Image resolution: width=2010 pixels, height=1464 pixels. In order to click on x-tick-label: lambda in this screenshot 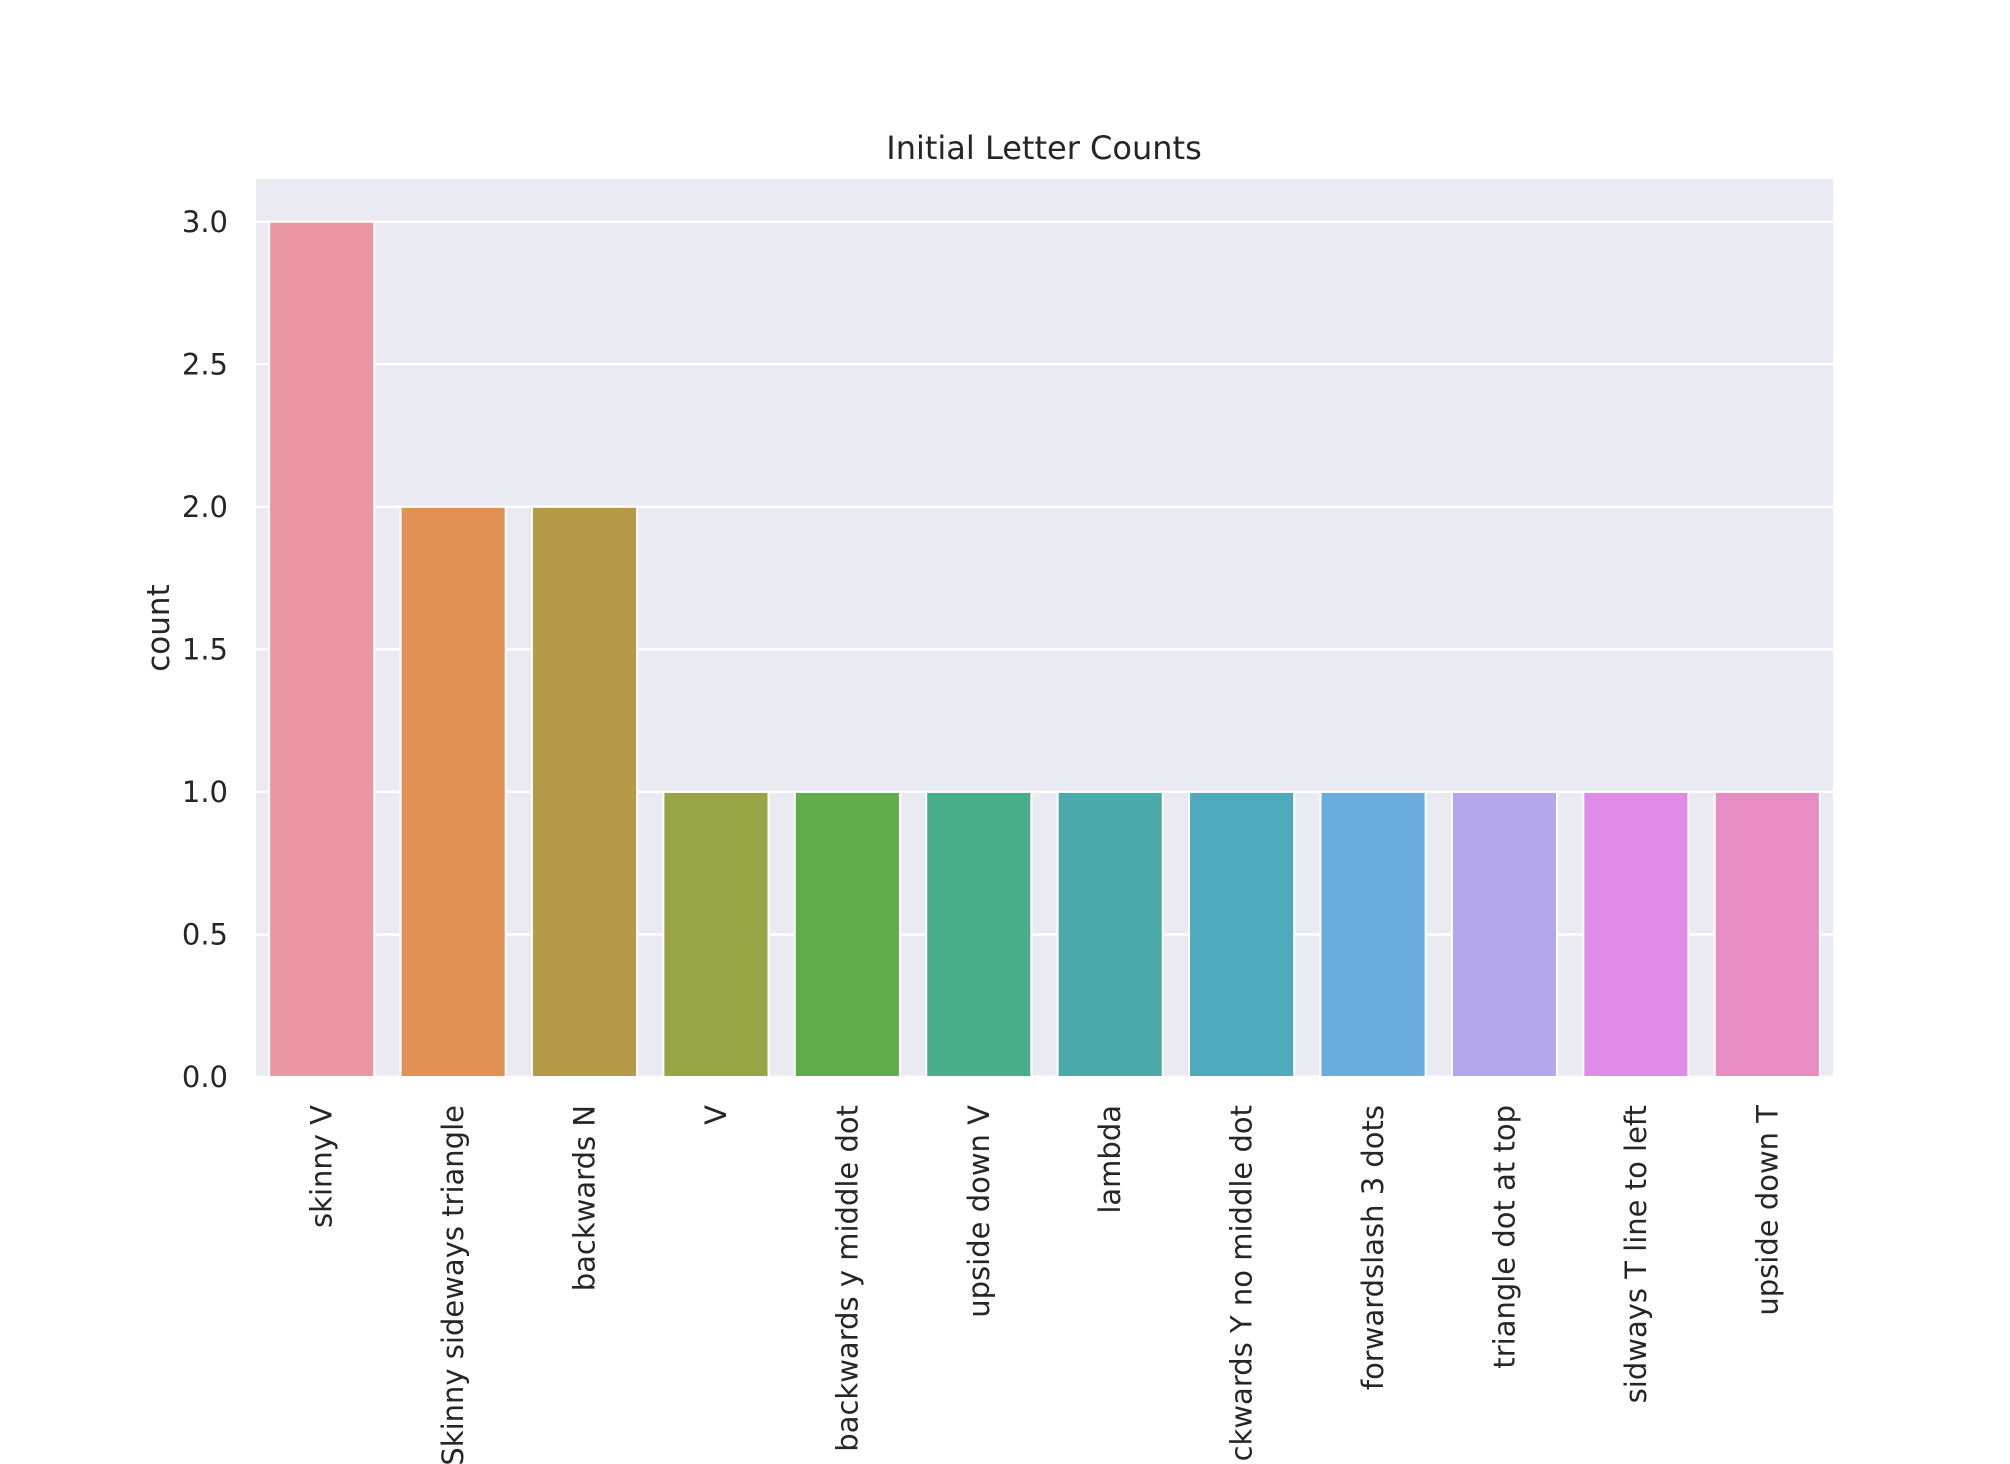, I will do `click(1110, 1159)`.